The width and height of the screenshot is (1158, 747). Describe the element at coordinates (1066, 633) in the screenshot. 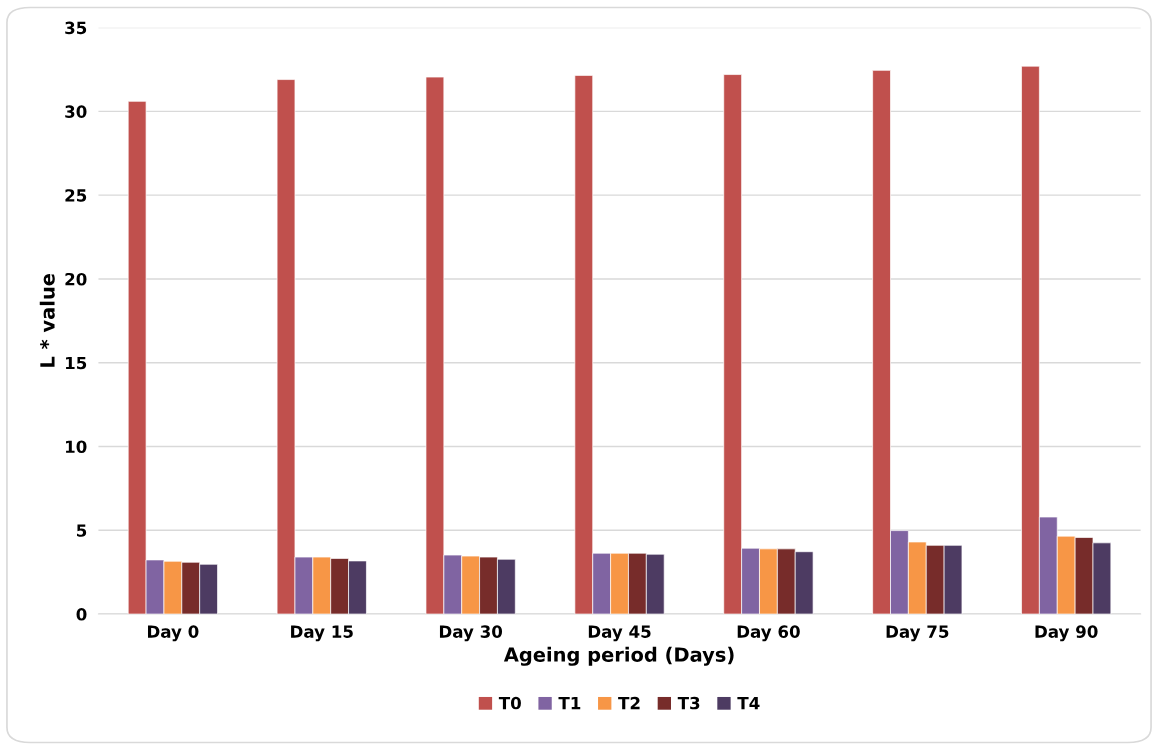

I see `x-tick-label: Day 90` at that location.